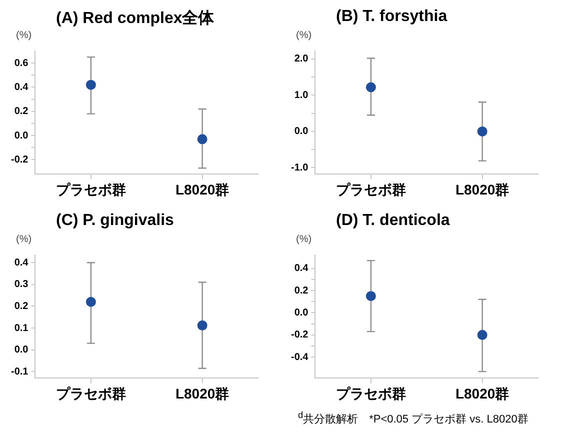  What do you see at coordinates (301, 59) in the screenshot?
I see `y-tick-label: 2.0` at bounding box center [301, 59].